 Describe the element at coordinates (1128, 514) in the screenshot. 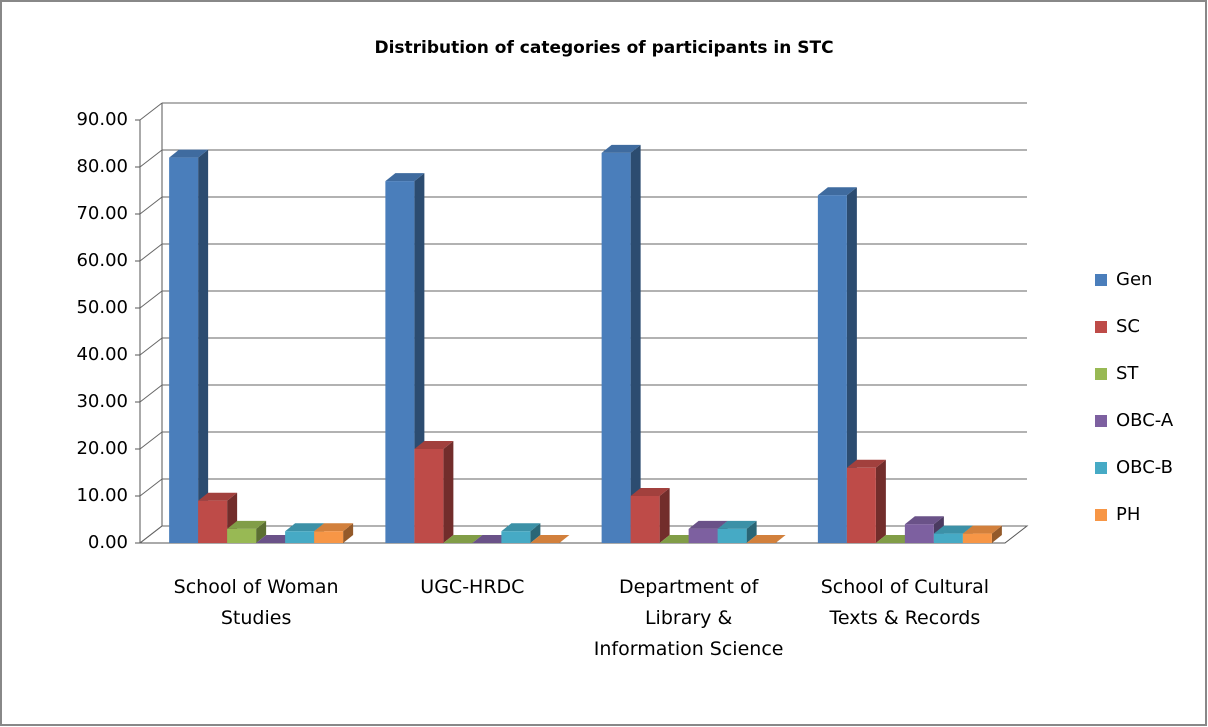

I see `legend-label: PH` at that location.